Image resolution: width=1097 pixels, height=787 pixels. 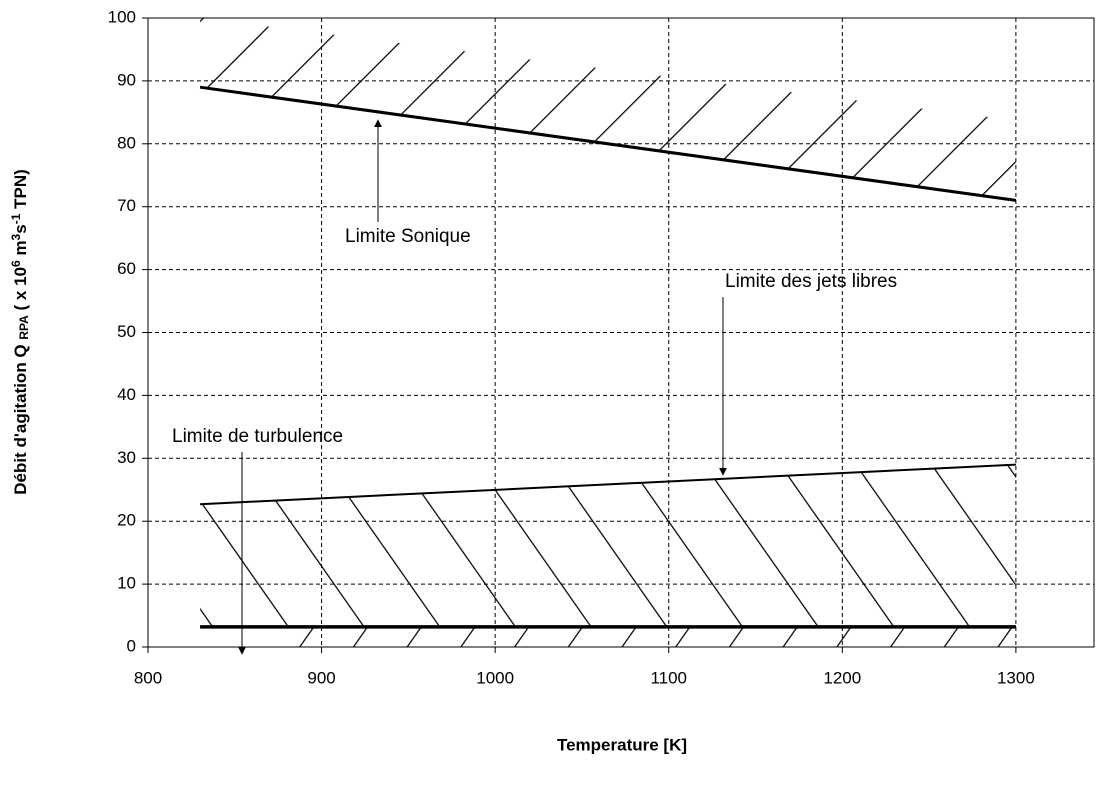 I want to click on hatch-mask, so click(x=621, y=9).